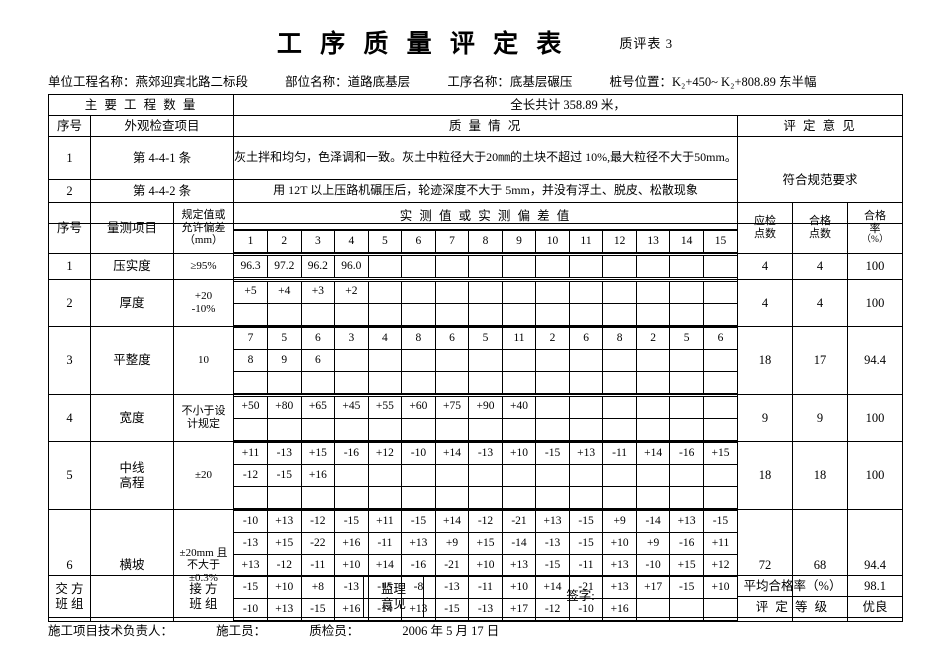 The height and width of the screenshot is (672, 950). I want to click on measure-cell-r2-s2-c14, so click(686, 314).